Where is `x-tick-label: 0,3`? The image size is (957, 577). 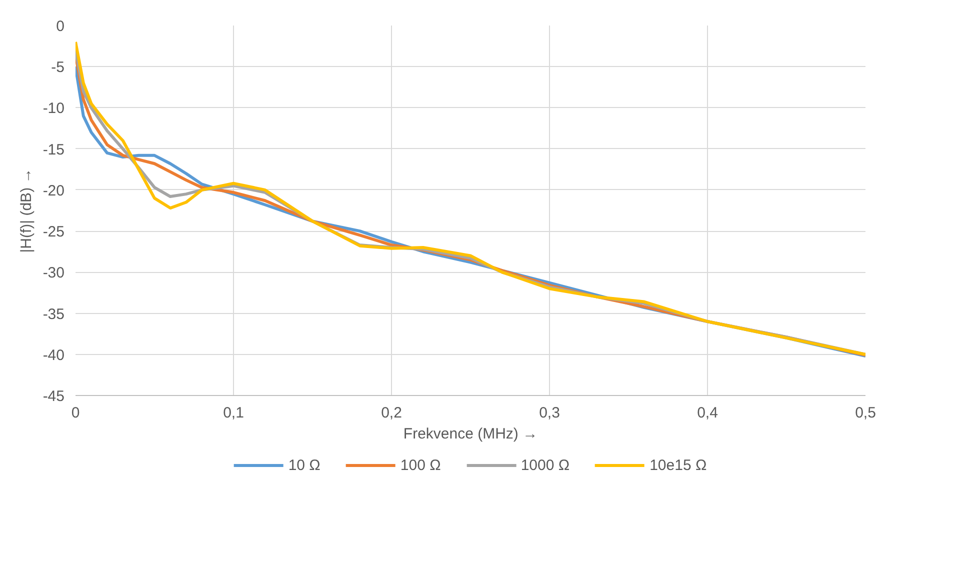
x-tick-label: 0,3 is located at coordinates (549, 413).